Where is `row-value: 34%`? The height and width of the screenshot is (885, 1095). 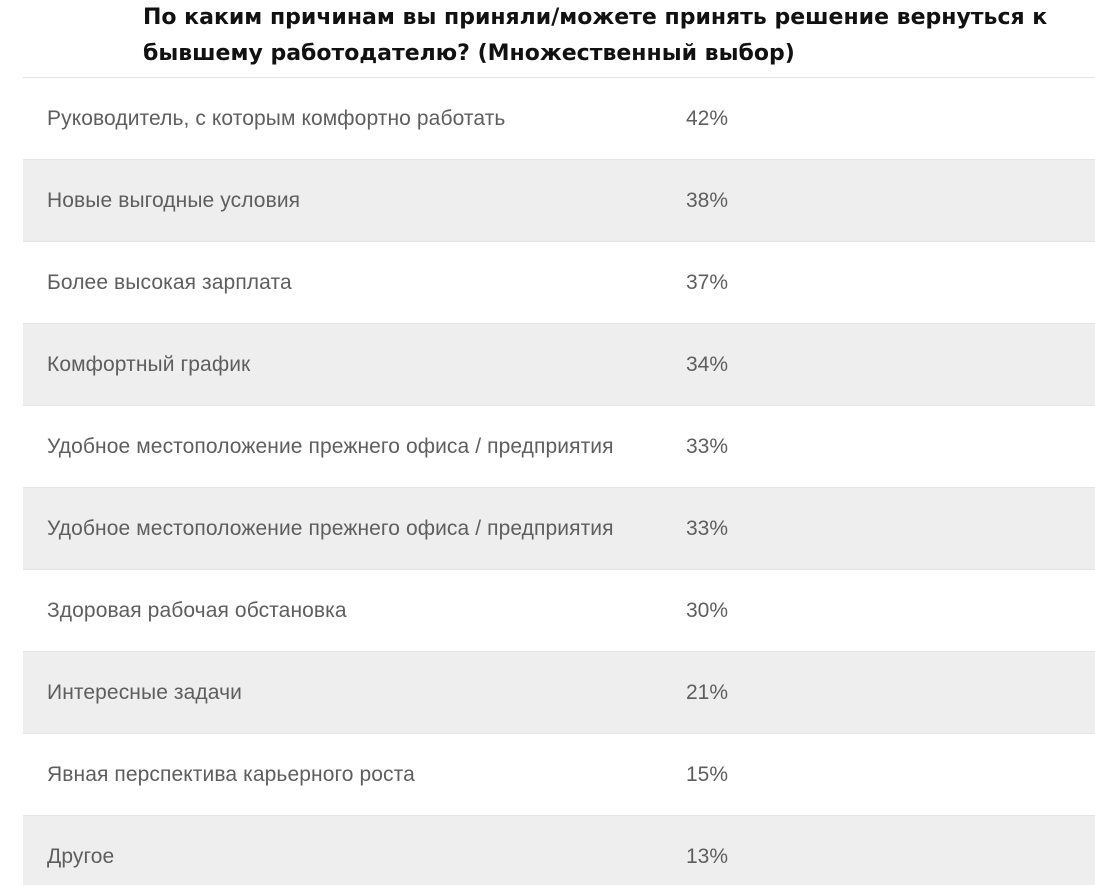
row-value: 34% is located at coordinates (707, 364).